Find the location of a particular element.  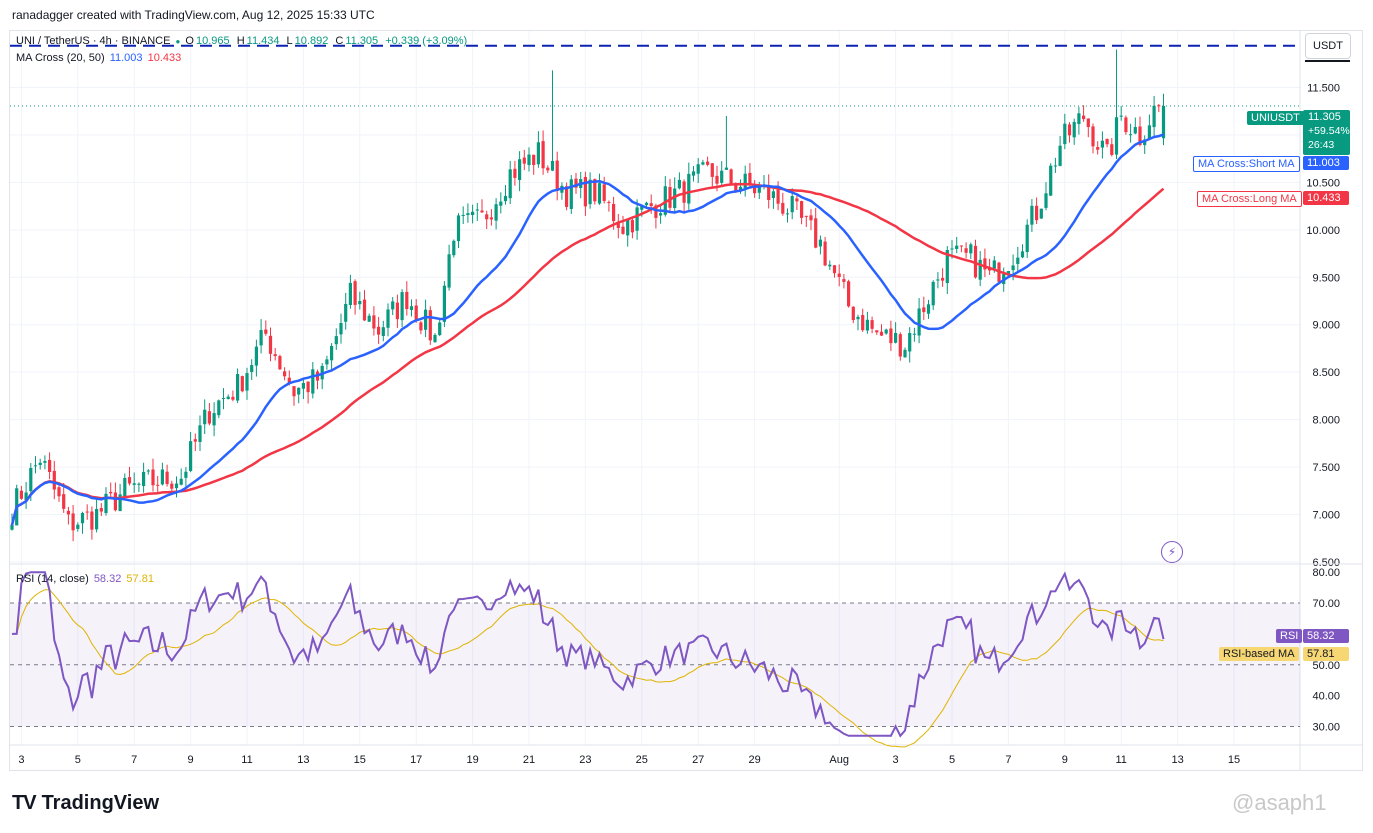

time-axis-tick: 19 is located at coordinates (472, 760).